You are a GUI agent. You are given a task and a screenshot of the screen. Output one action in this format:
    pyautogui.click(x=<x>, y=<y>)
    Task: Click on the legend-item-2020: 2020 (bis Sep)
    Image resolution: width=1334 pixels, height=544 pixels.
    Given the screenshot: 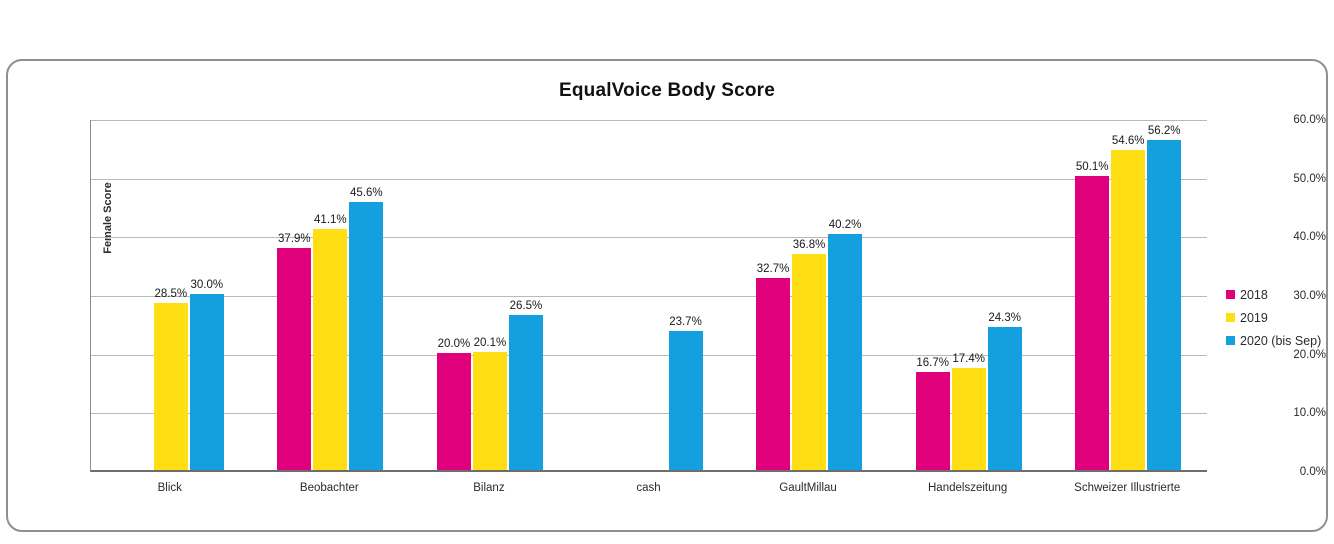 What is the action you would take?
    pyautogui.click(x=1274, y=340)
    